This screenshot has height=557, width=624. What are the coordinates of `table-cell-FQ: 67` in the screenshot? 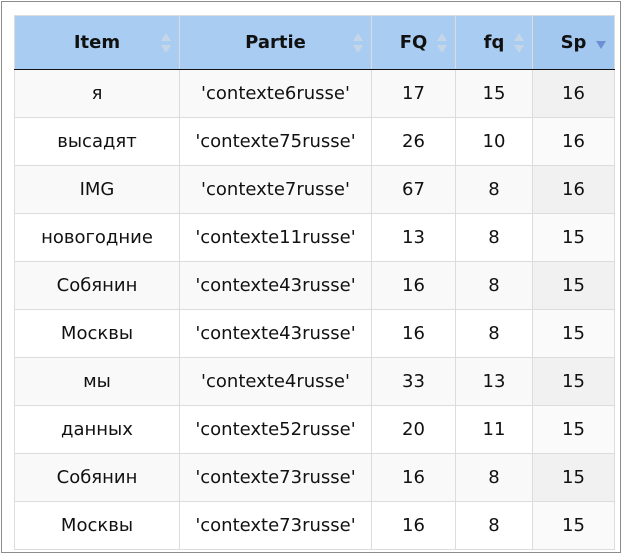 It's located at (413, 189).